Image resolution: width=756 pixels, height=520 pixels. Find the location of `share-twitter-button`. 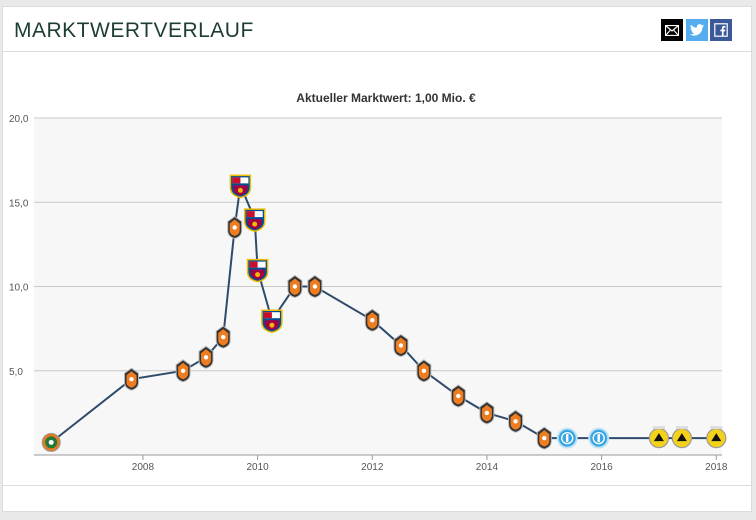

share-twitter-button is located at coordinates (697, 30).